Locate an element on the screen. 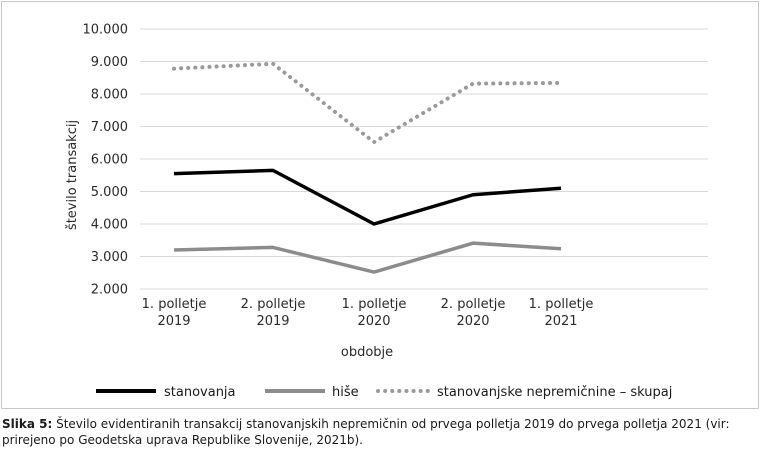 Image resolution: width=762 pixels, height=464 pixels. y-tick-label: 7.000 is located at coordinates (109, 127).